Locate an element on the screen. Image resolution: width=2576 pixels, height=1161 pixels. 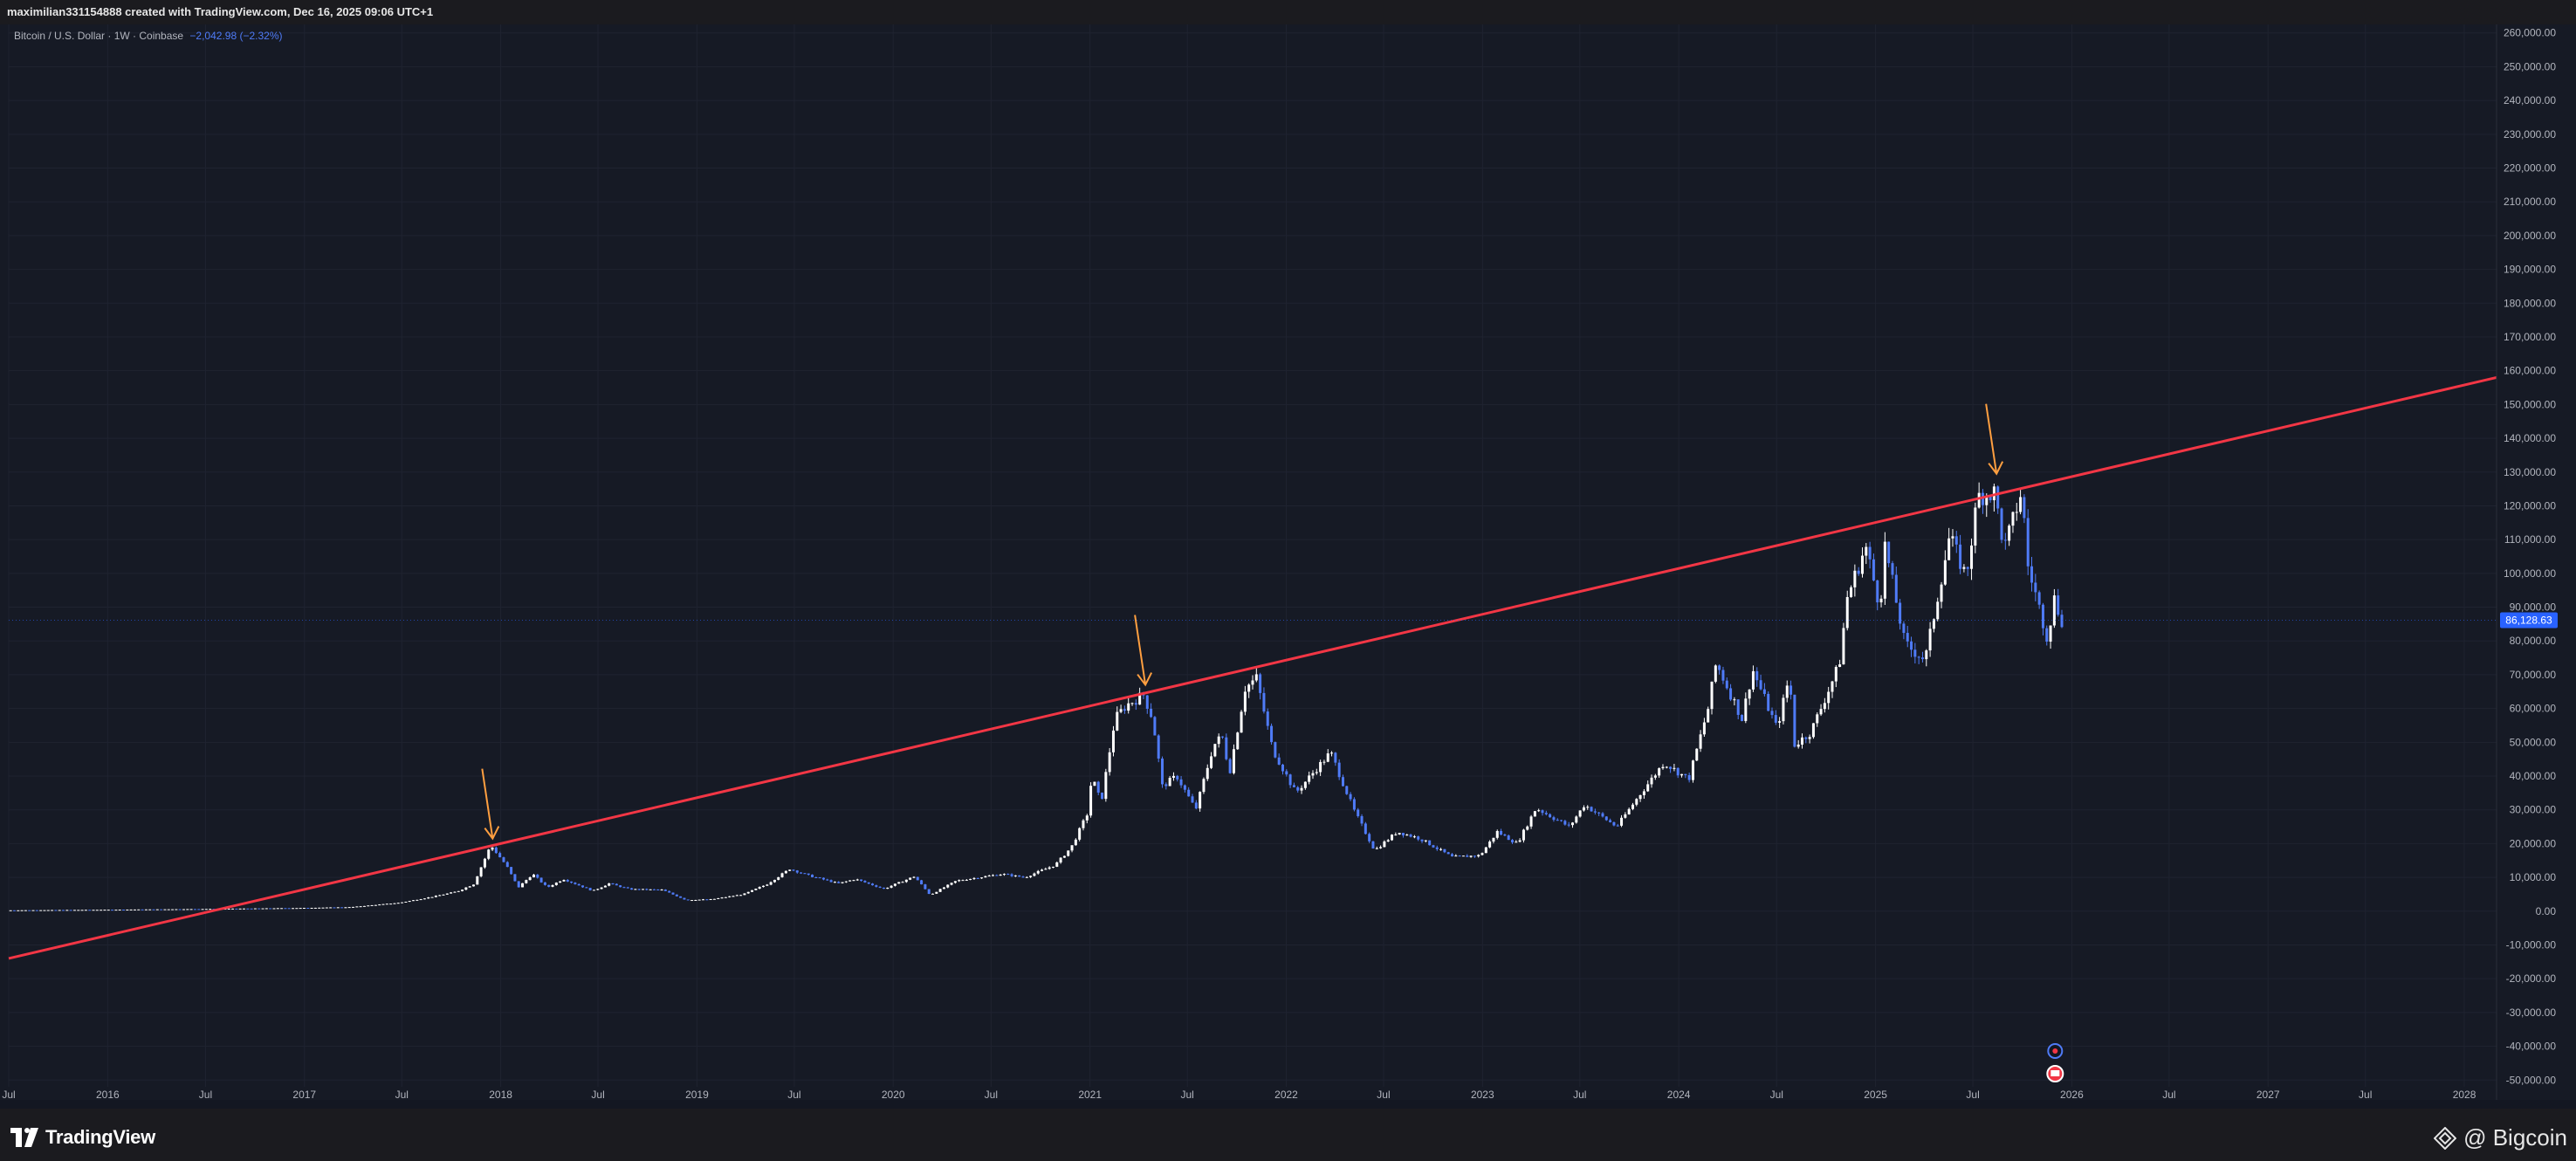
price-tick-label: 100,000.00 is located at coordinates (2530, 573).